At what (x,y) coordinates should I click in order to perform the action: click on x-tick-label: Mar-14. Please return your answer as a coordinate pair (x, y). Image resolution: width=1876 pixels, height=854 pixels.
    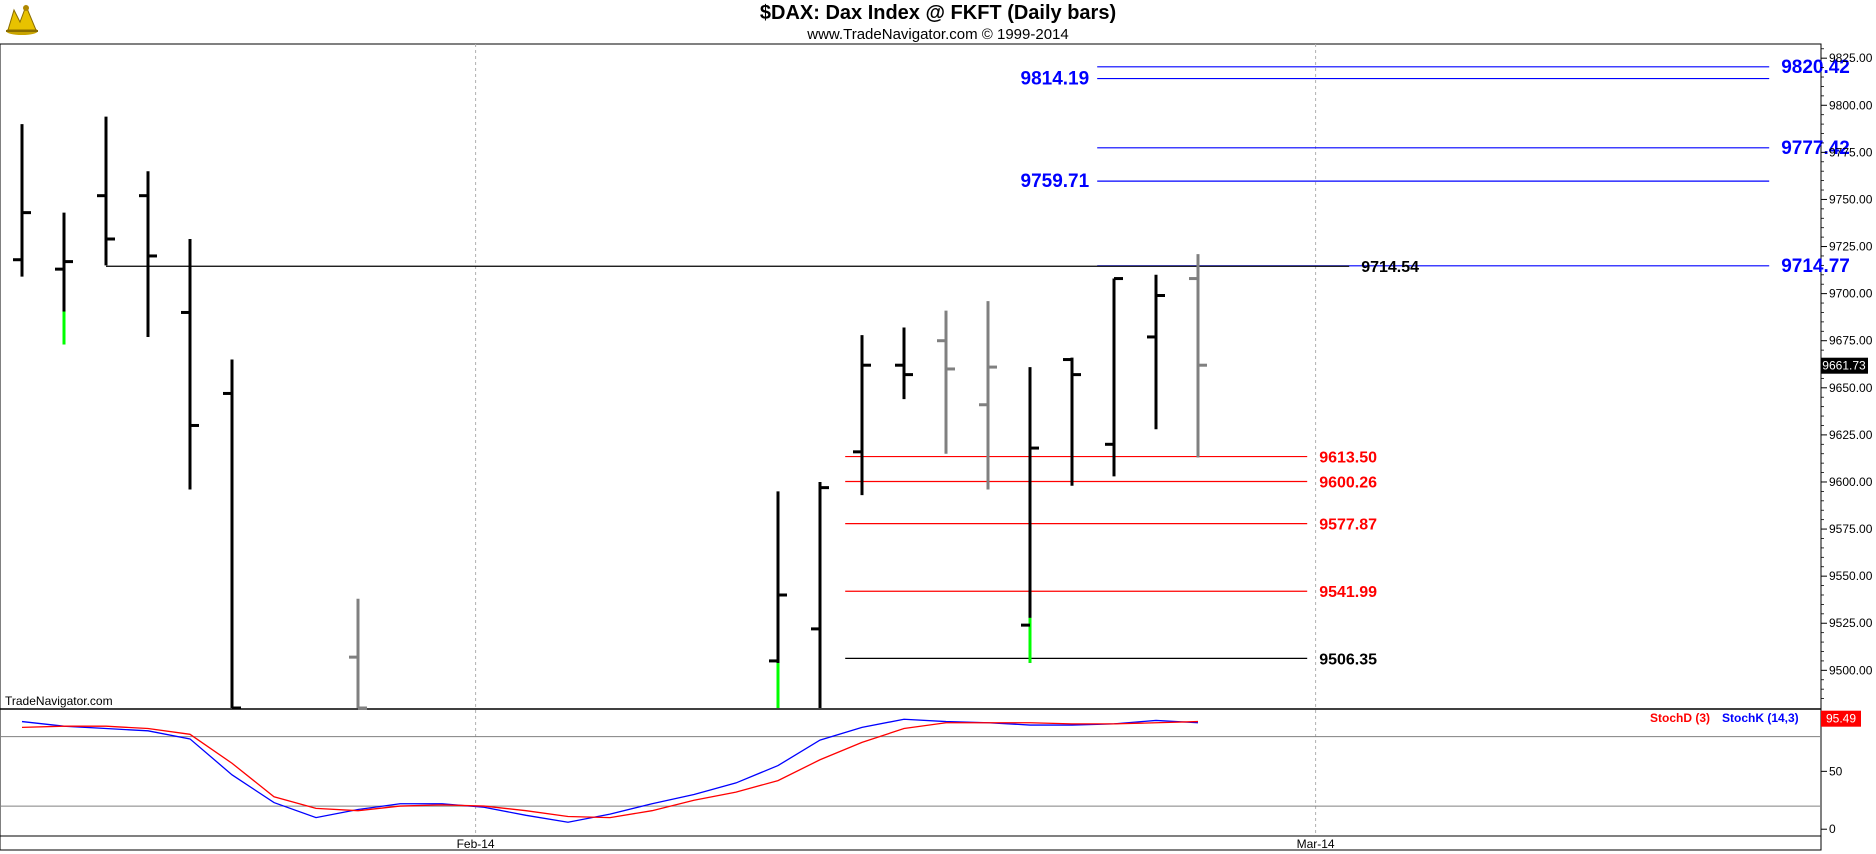
    Looking at the image, I should click on (1316, 844).